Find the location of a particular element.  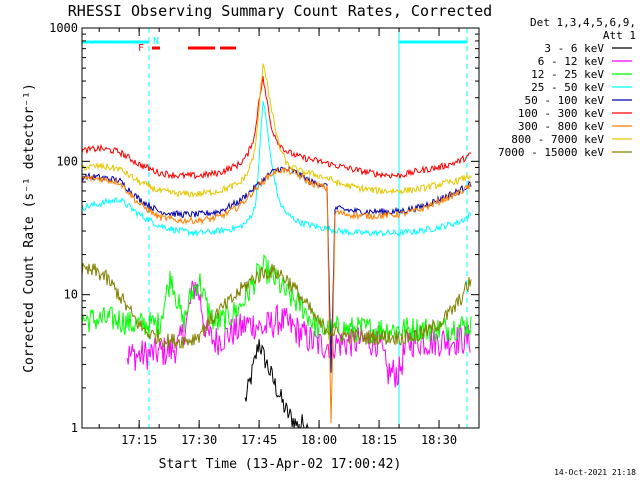

legend-label: 6 - 12 keV is located at coordinates (571, 61).